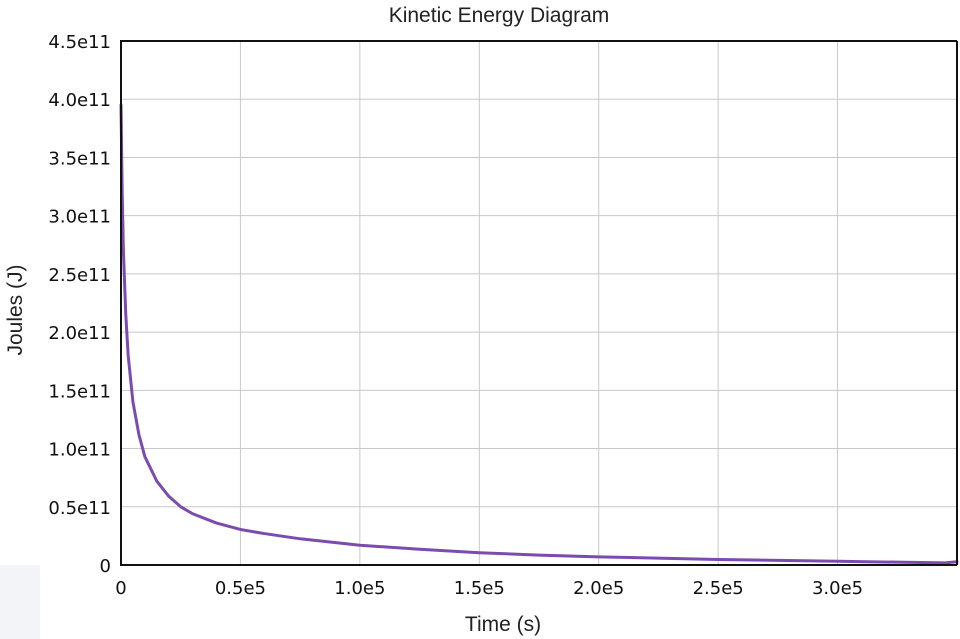 This screenshot has height=639, width=960. Describe the element at coordinates (598, 588) in the screenshot. I see `x-tick-label: 2.0e5` at that location.